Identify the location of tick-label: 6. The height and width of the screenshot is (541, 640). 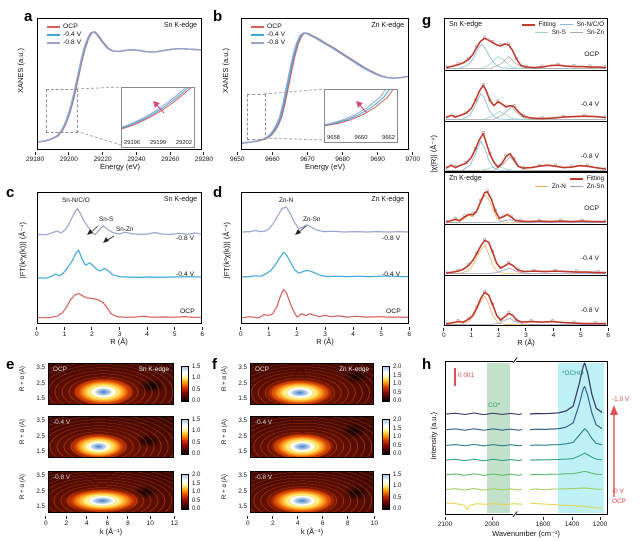
(409, 332).